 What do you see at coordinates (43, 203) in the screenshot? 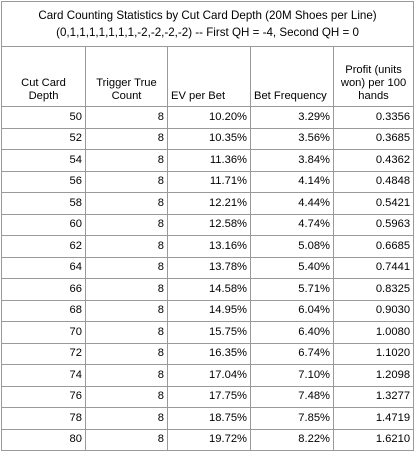
I see `cut-card-depth-cell: 58` at bounding box center [43, 203].